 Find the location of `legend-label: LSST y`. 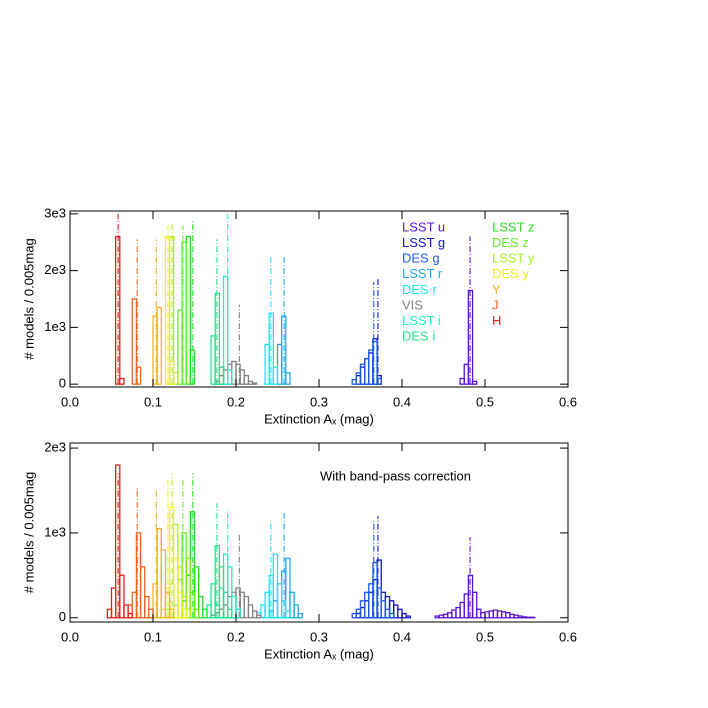

legend-label: LSST y is located at coordinates (513, 258).